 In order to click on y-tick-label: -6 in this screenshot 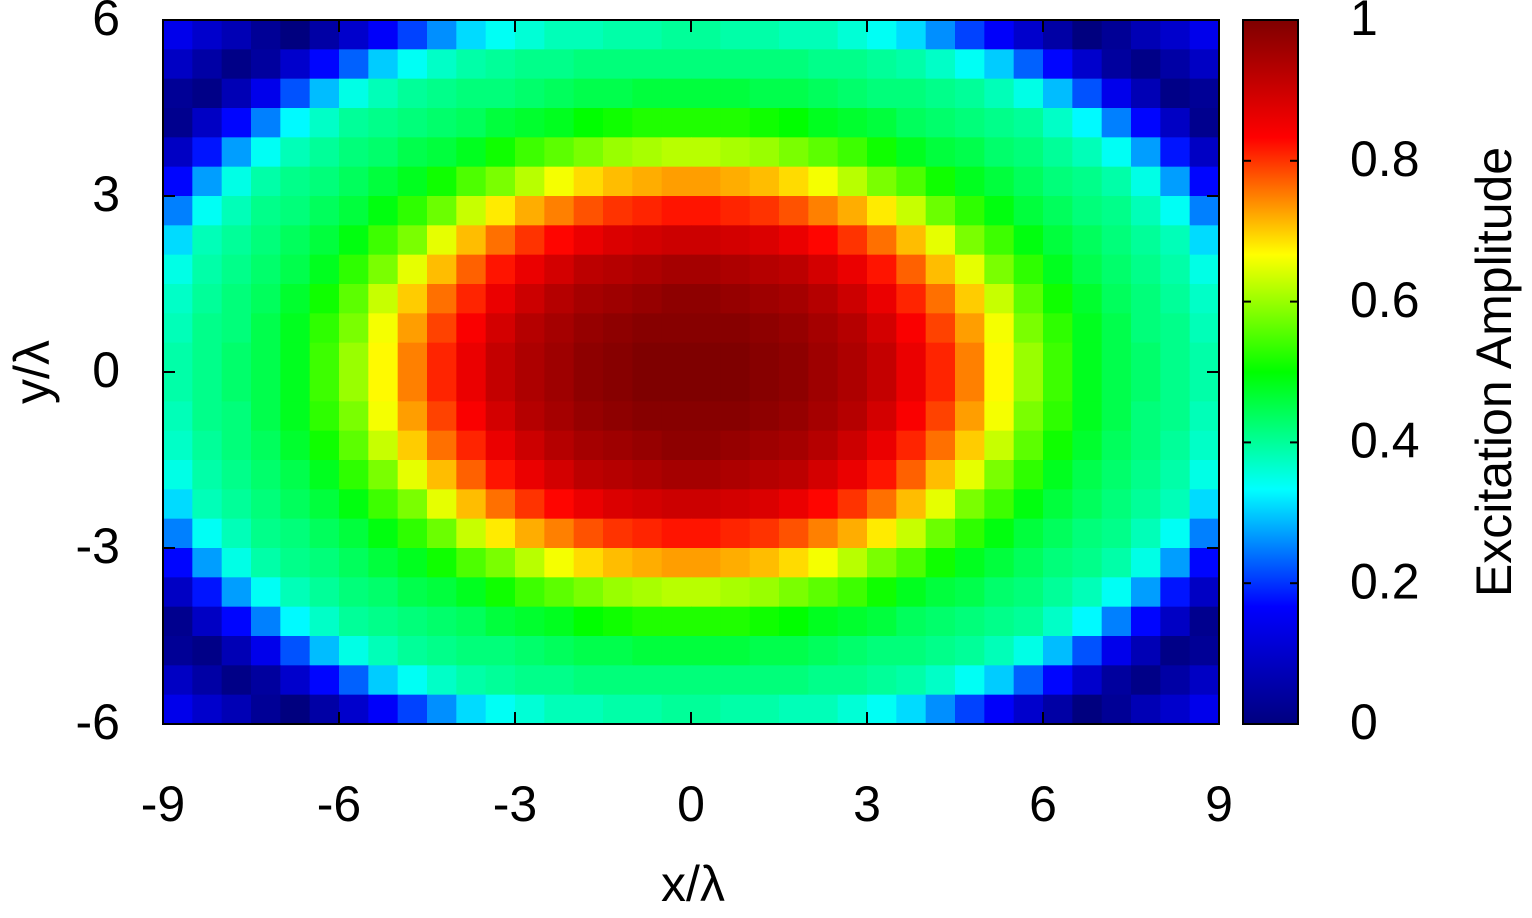, I will do `click(98, 722)`.